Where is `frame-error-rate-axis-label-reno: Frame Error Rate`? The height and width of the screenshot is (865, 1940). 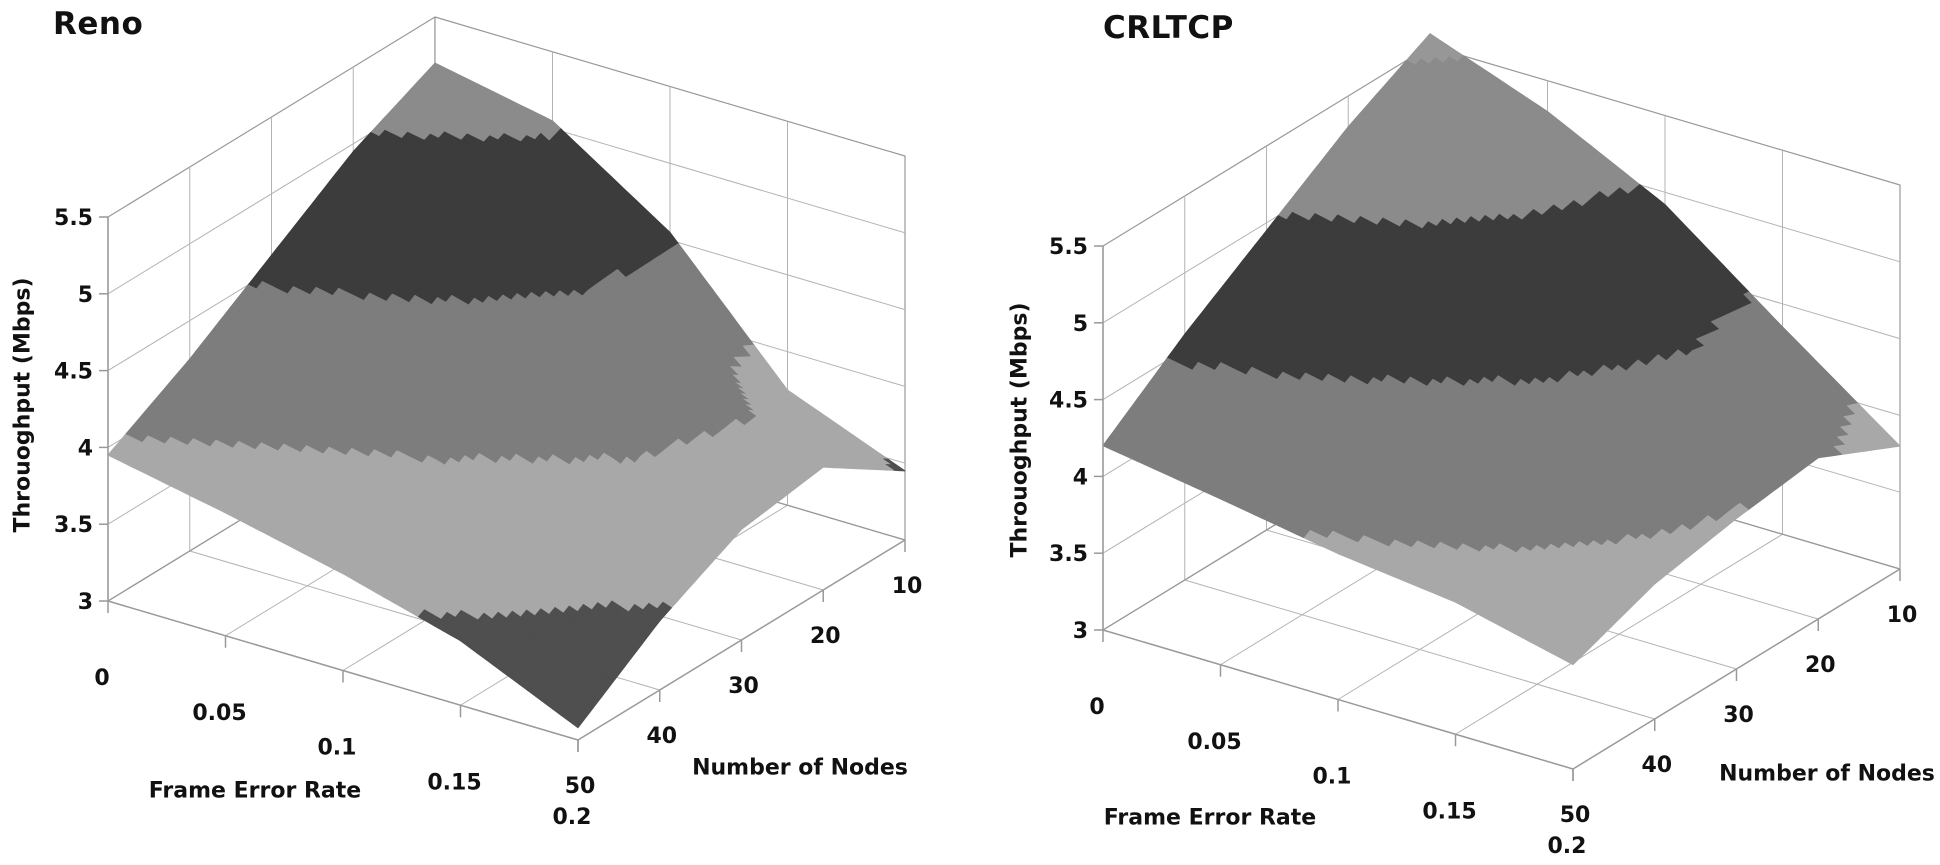
frame-error-rate-axis-label-reno: Frame Error Rate is located at coordinates (255, 791).